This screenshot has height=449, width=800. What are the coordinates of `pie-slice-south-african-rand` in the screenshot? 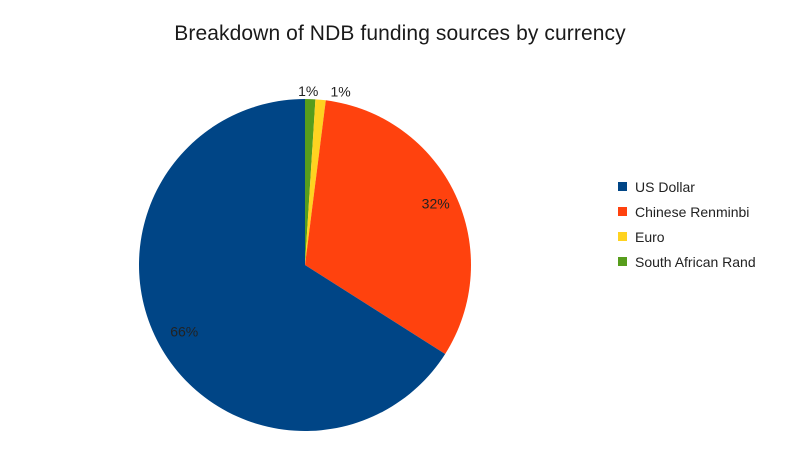 It's located at (310, 182).